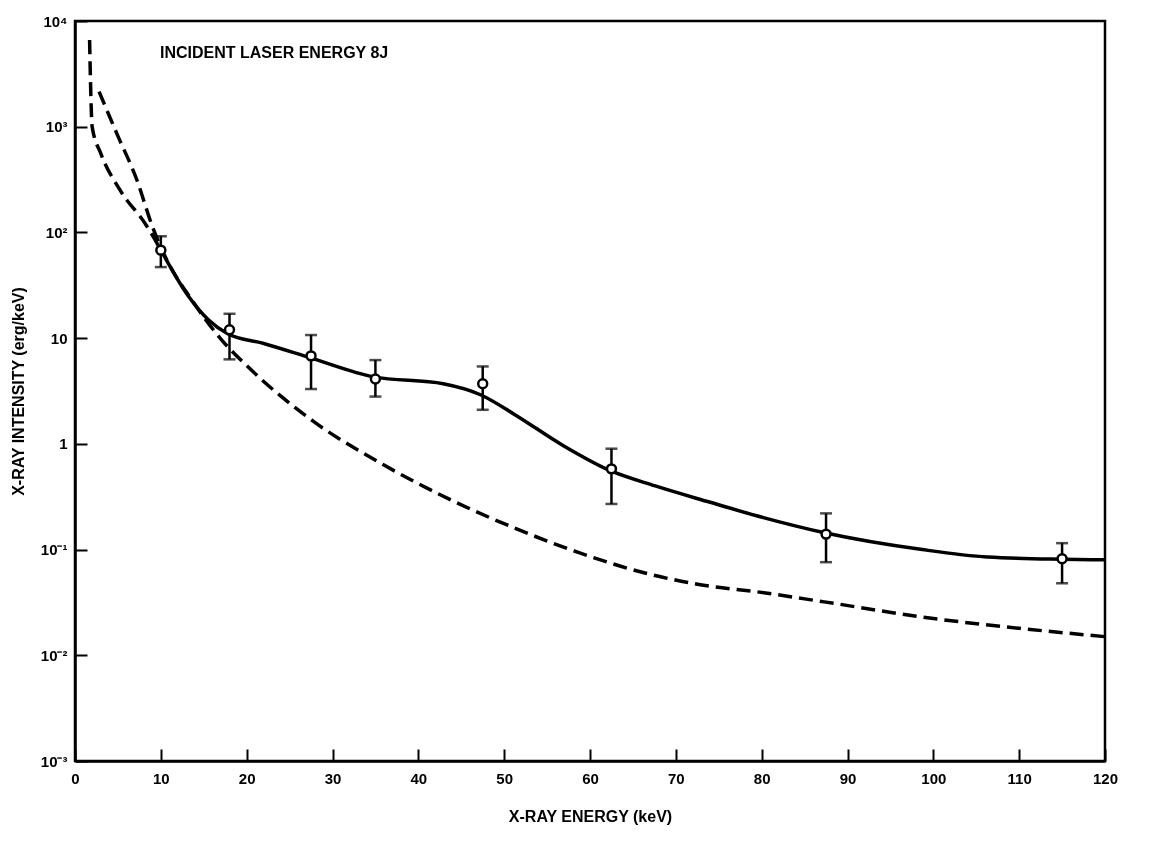 This screenshot has height=861, width=1165. Describe the element at coordinates (505, 778) in the screenshot. I see `x-tick-label: 50` at that location.